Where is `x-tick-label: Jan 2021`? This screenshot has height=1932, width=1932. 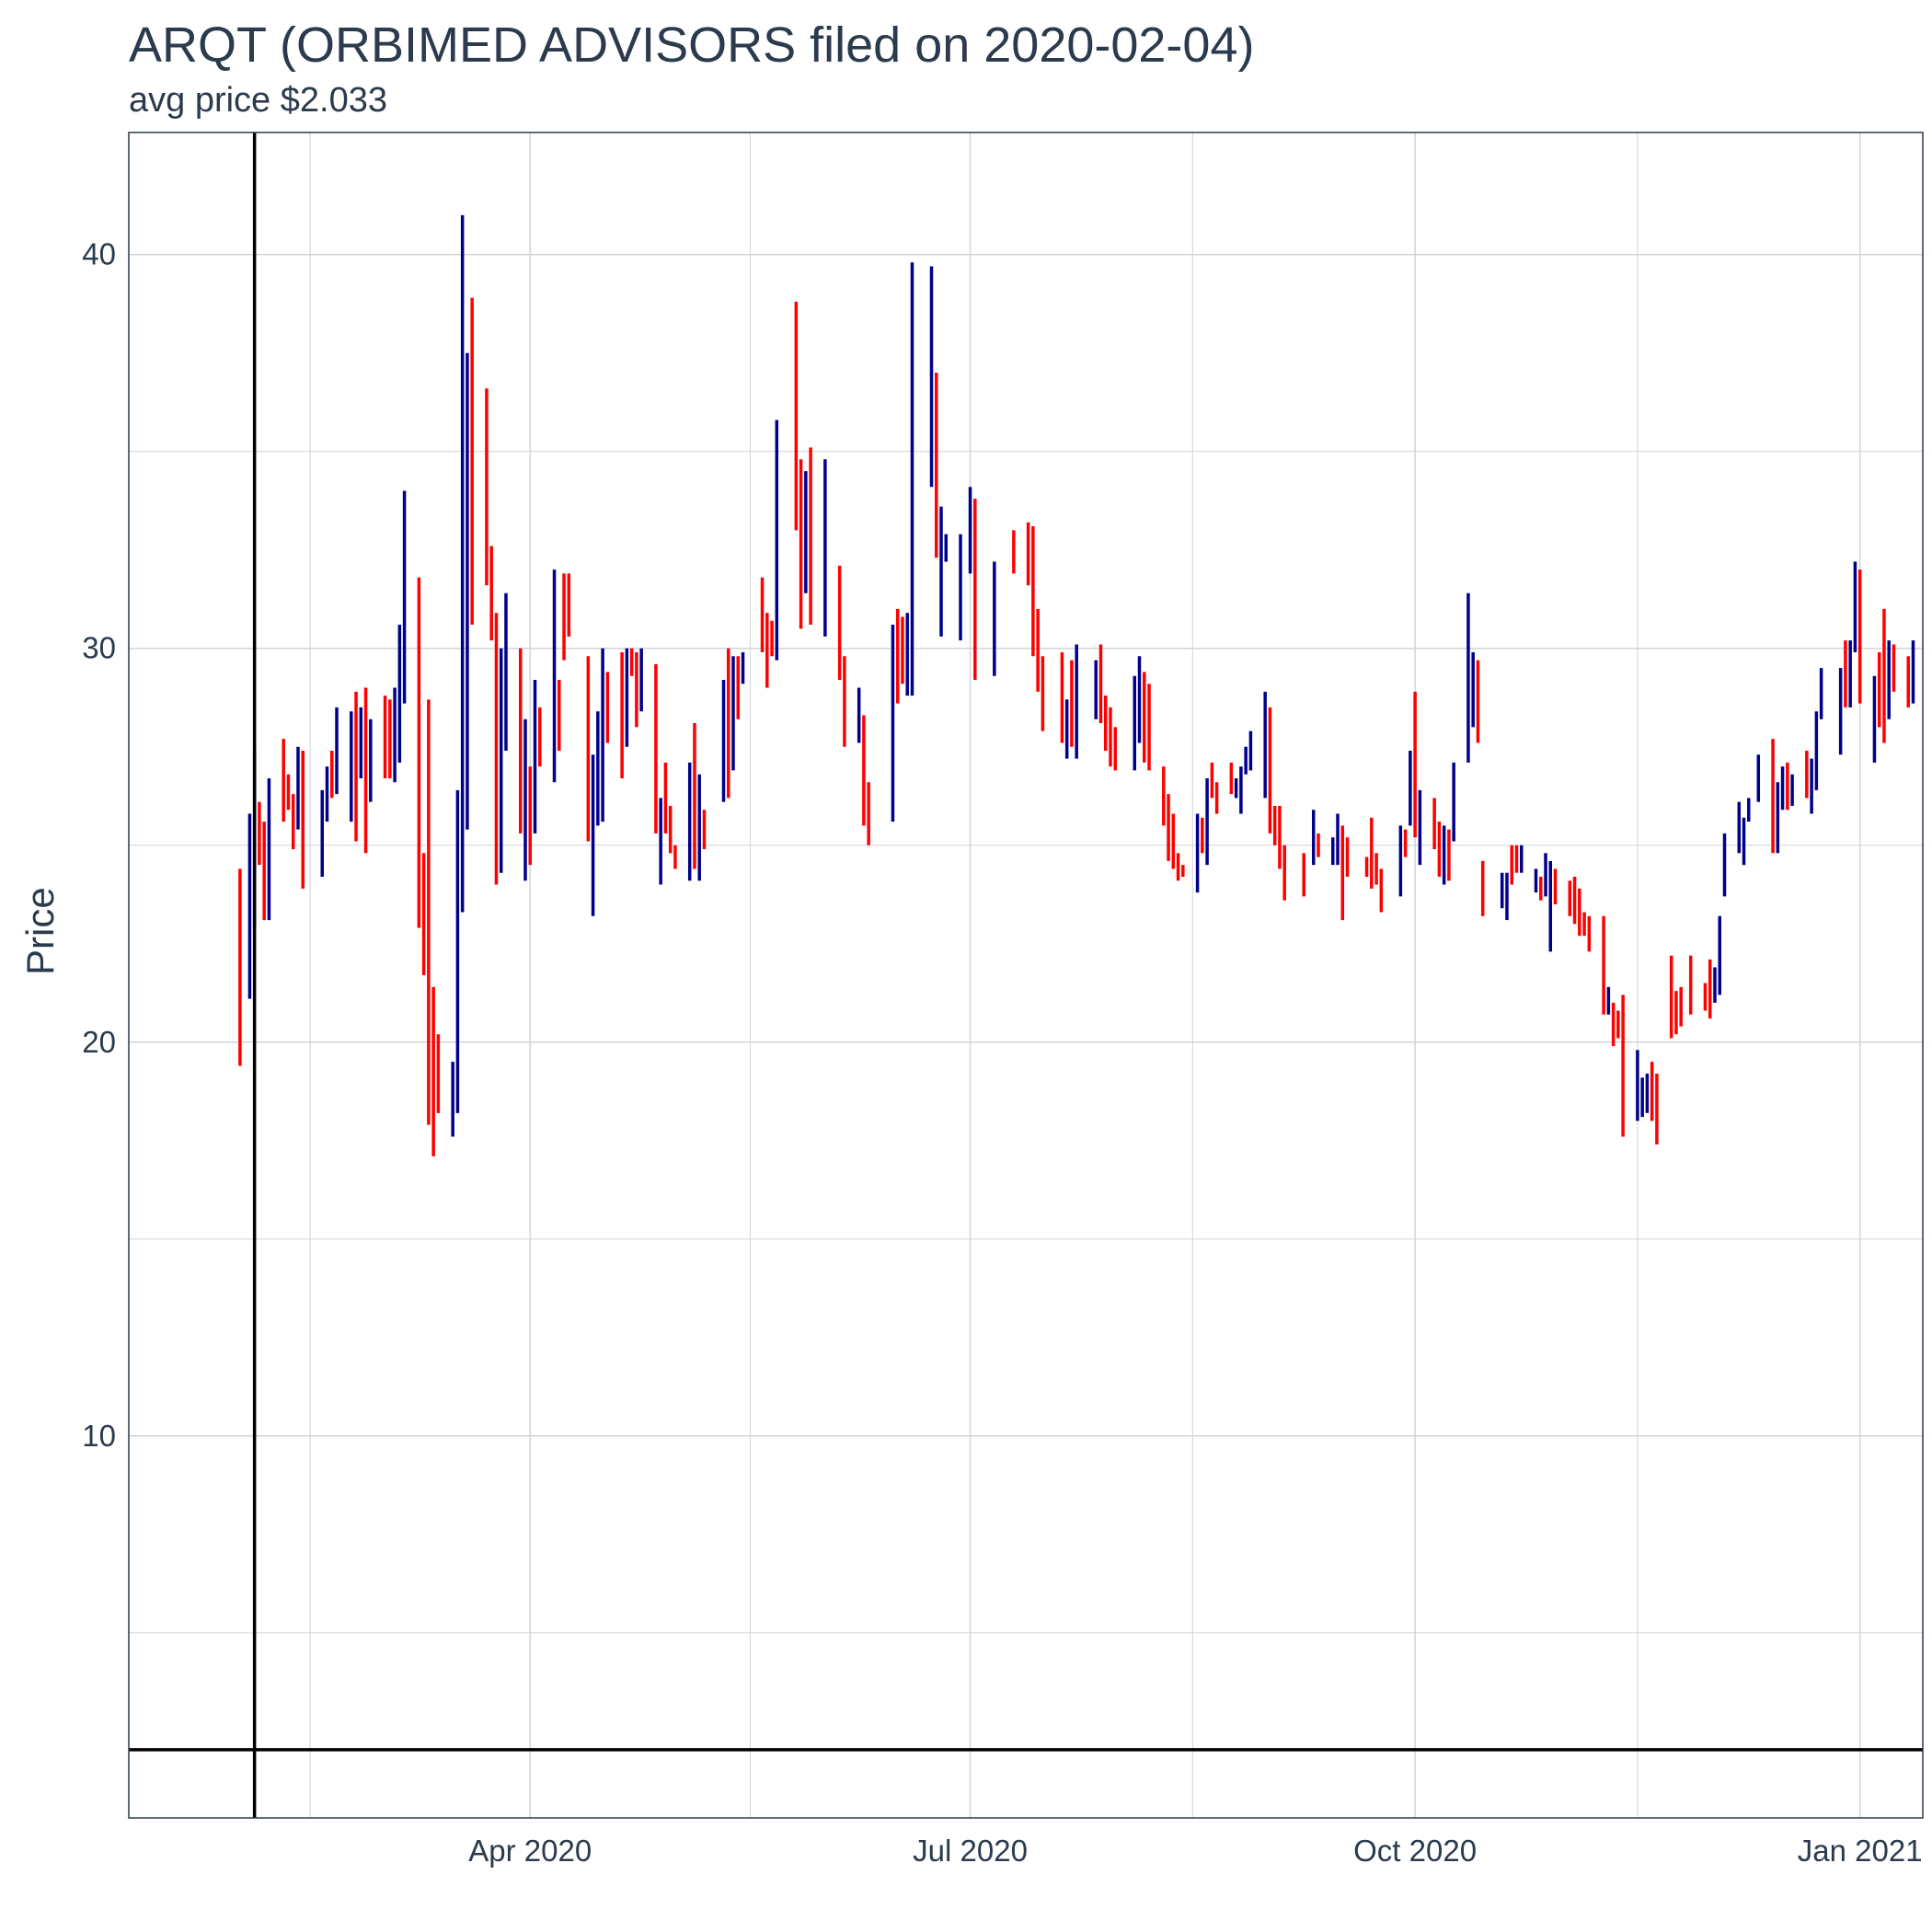
x-tick-label: Jan 2021 is located at coordinates (1860, 1851).